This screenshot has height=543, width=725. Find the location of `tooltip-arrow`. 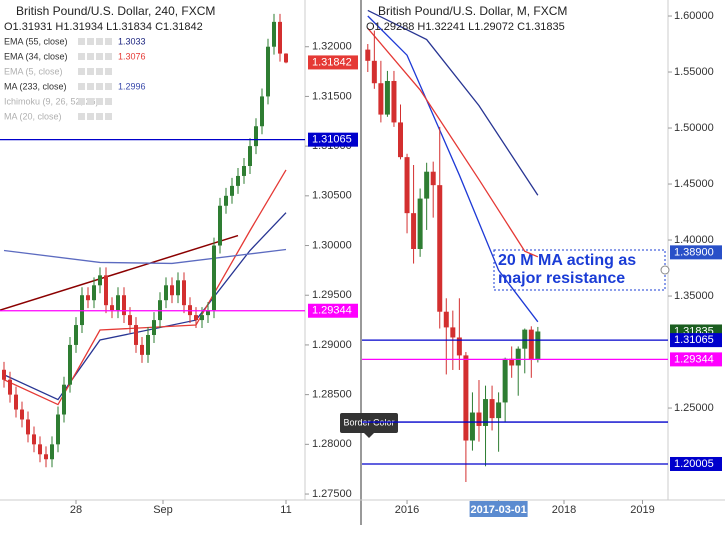

tooltip-arrow is located at coordinates (369, 435).